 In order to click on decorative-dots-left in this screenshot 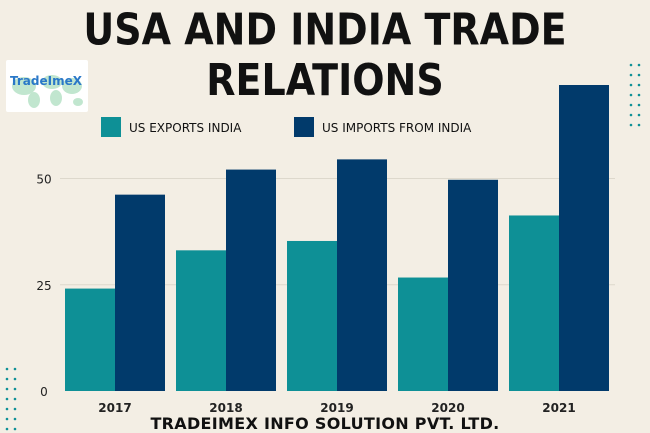, I will do `click(11, 399)`.